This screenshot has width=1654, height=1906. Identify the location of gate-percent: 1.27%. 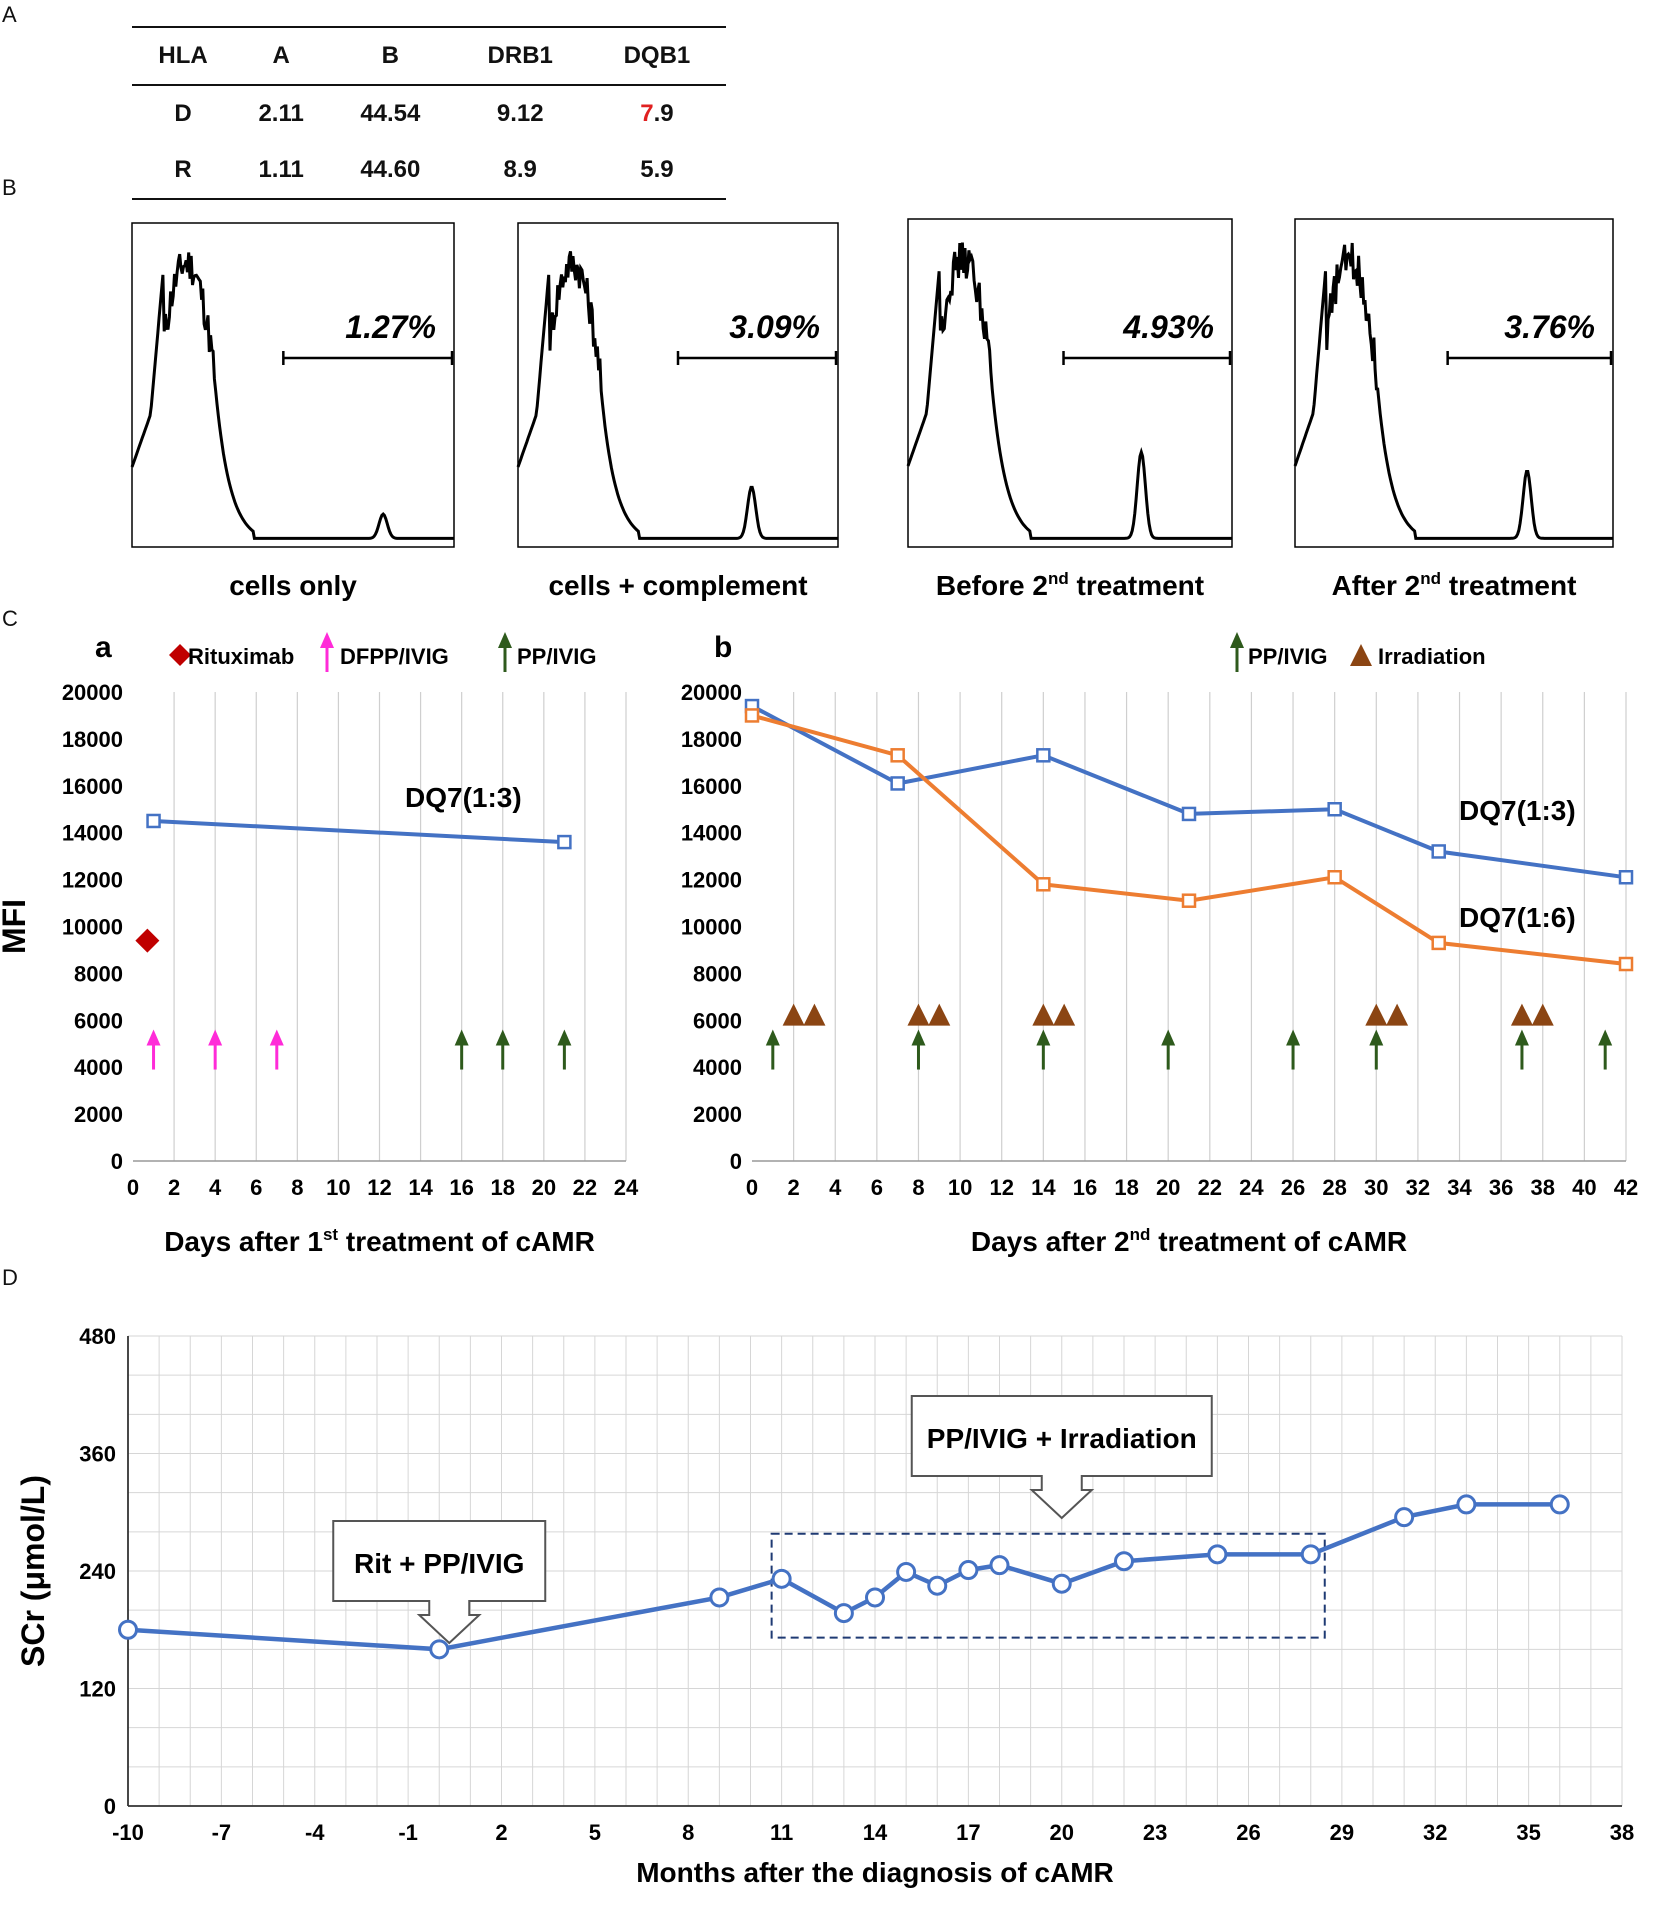
(390, 327).